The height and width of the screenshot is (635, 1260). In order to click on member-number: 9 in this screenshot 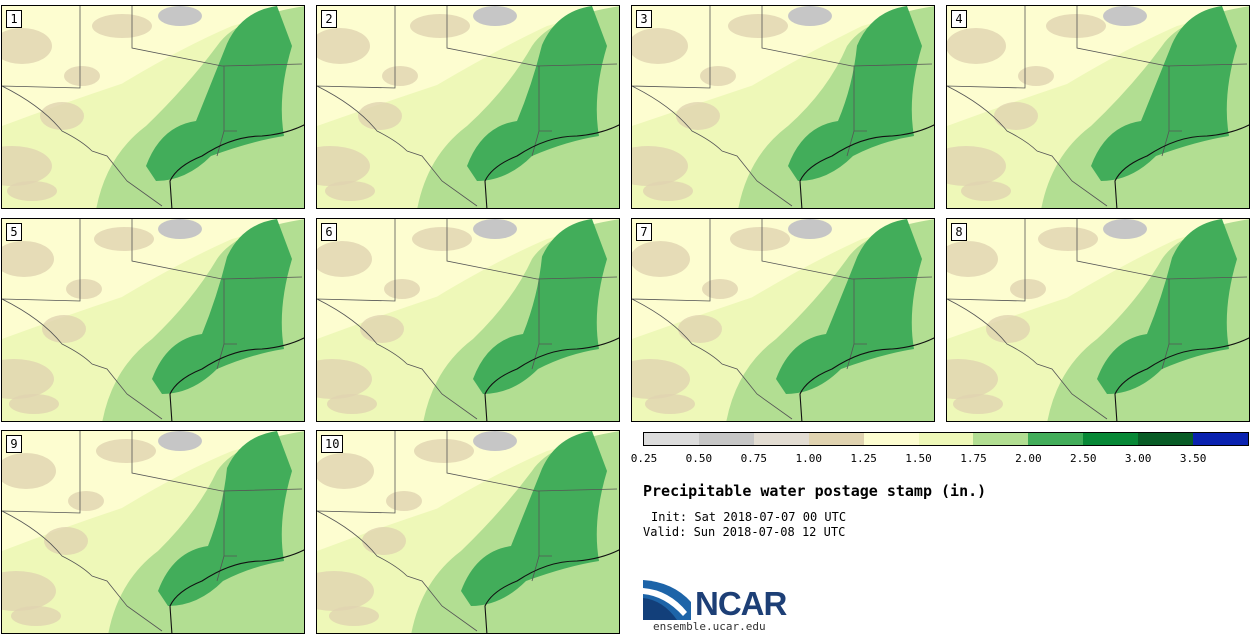, I will do `click(14, 444)`.